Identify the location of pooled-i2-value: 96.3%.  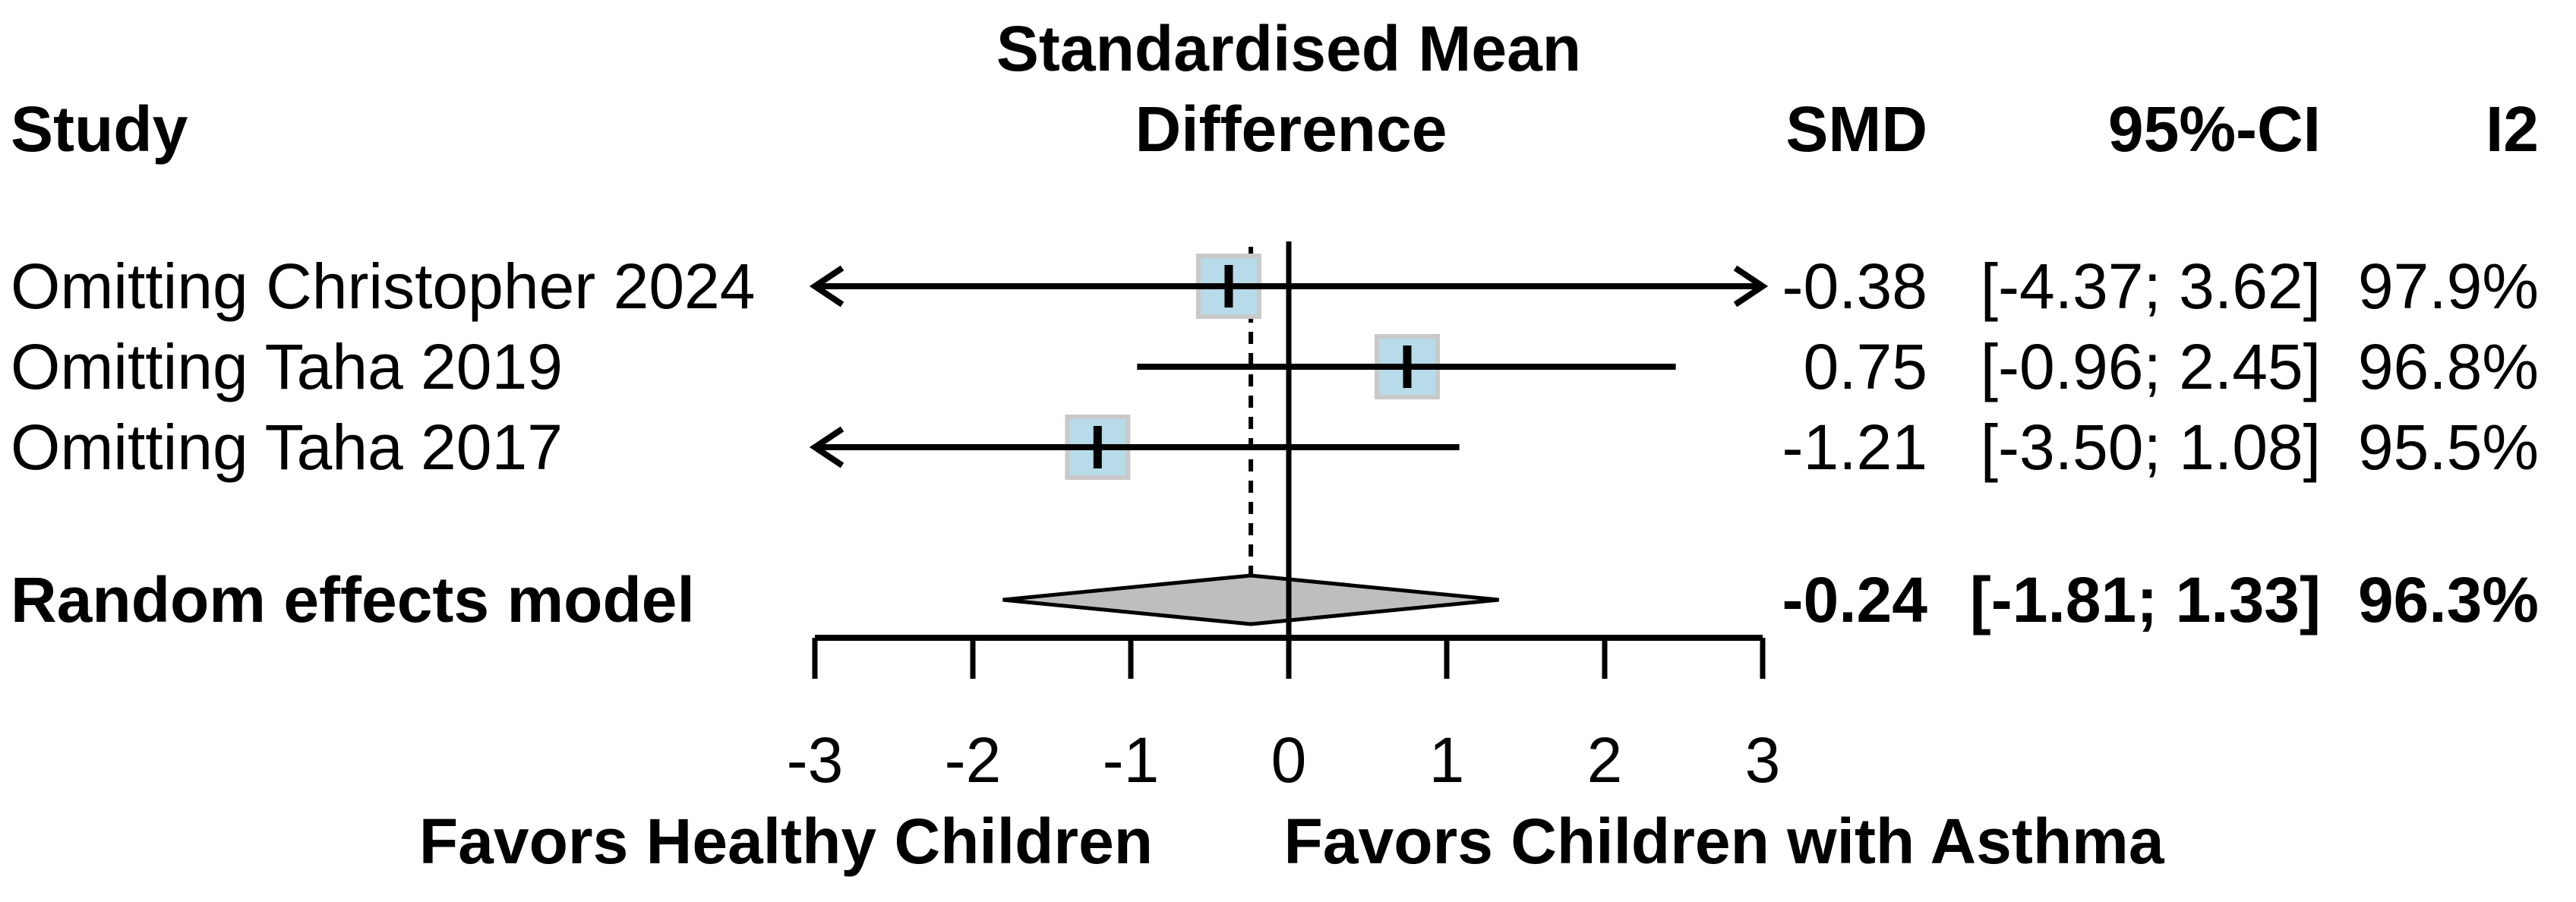
(2448, 600).